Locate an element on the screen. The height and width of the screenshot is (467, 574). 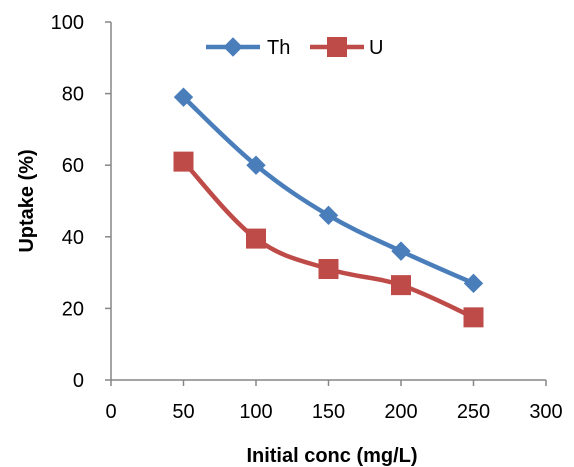
legend-marker-u is located at coordinates (337, 47).